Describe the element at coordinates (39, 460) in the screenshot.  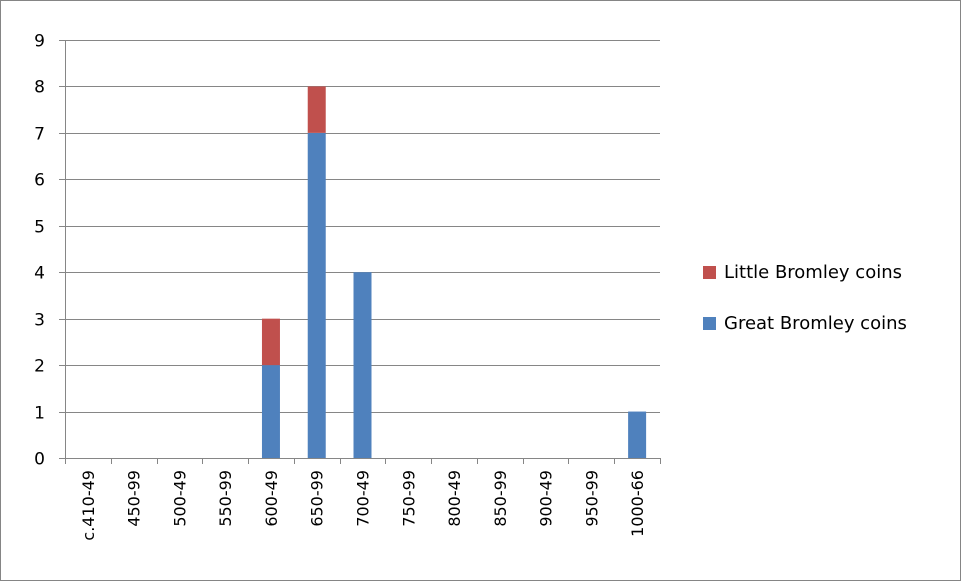
I see `y-tick-label-0: 0` at that location.